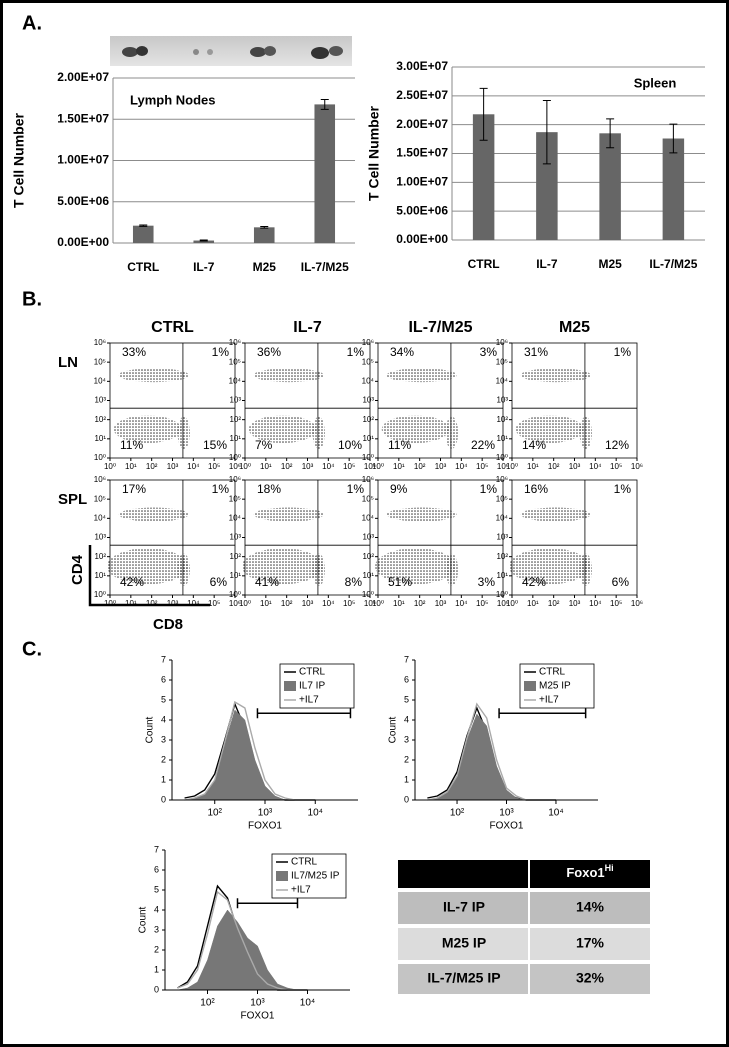 This screenshot has height=1047, width=729. I want to click on quadrant-percent: 18%, so click(269, 489).